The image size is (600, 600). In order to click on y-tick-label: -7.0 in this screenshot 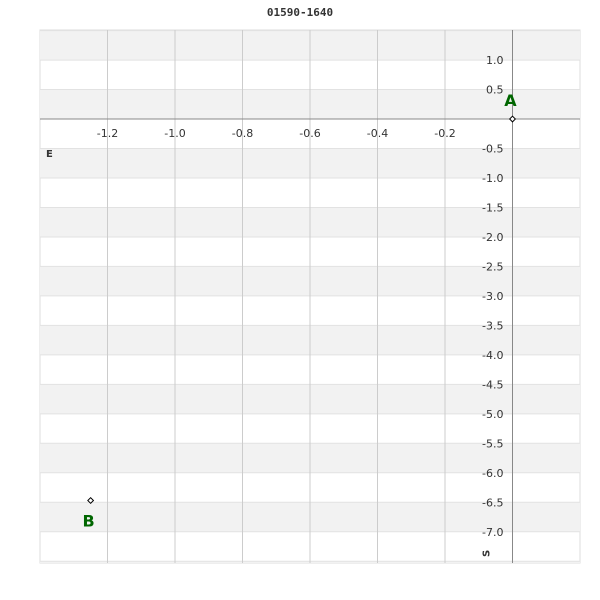, I will do `click(492, 532)`.